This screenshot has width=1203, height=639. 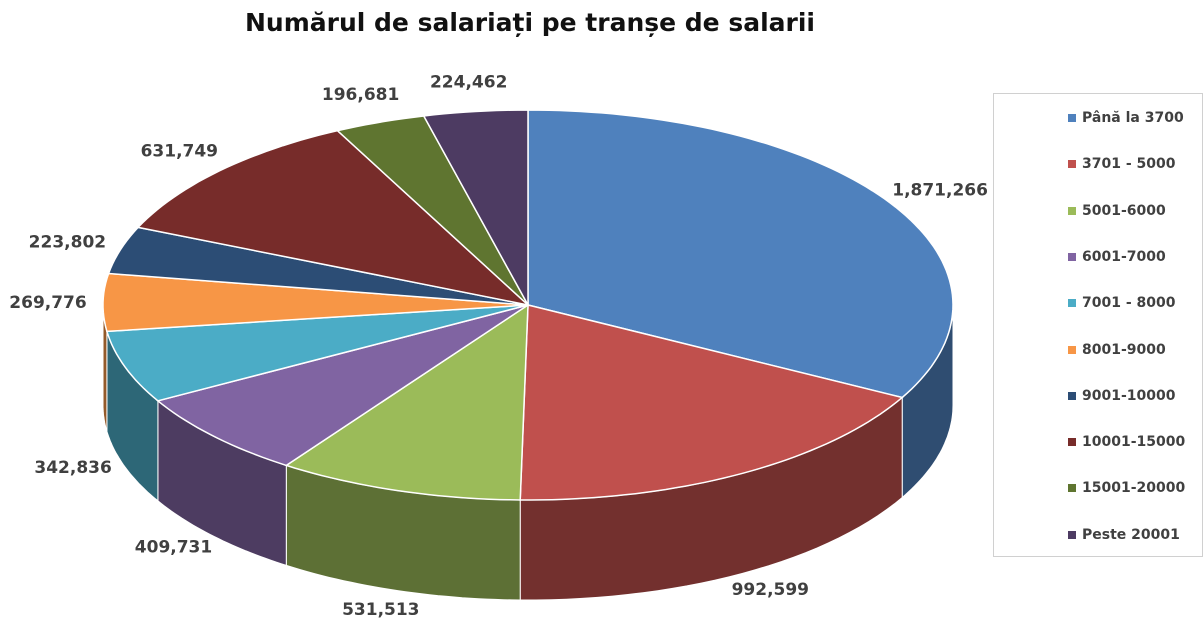 I want to click on legend-item: 6001-7000, so click(x=1117, y=257).